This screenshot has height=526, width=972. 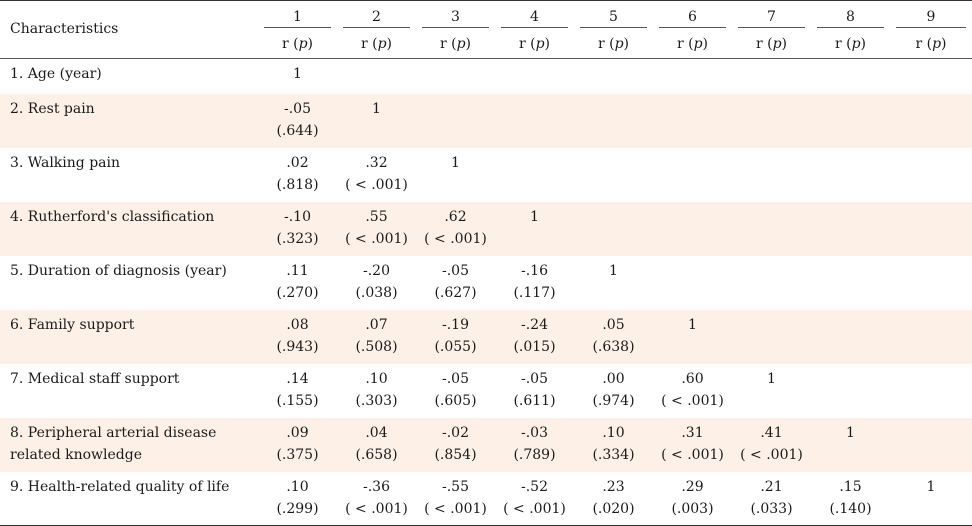 I want to click on column-subheader-9: r (p), so click(x=931, y=44).